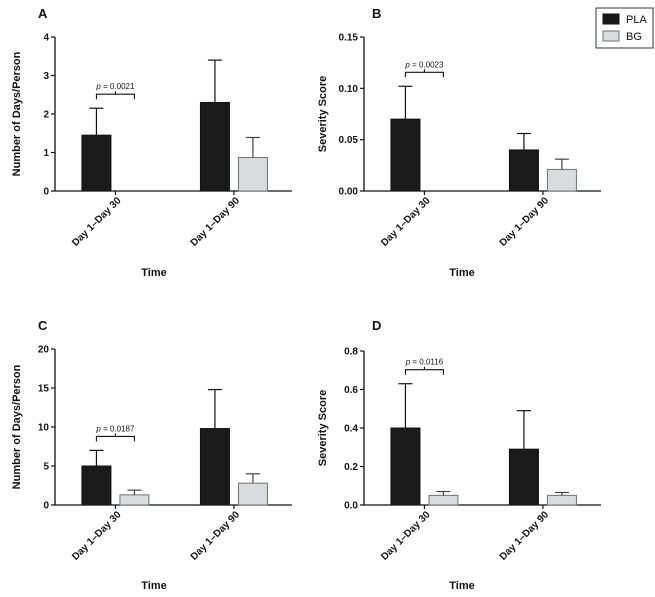 The height and width of the screenshot is (597, 655). I want to click on y-tick-label: 0.10, so click(349, 89).